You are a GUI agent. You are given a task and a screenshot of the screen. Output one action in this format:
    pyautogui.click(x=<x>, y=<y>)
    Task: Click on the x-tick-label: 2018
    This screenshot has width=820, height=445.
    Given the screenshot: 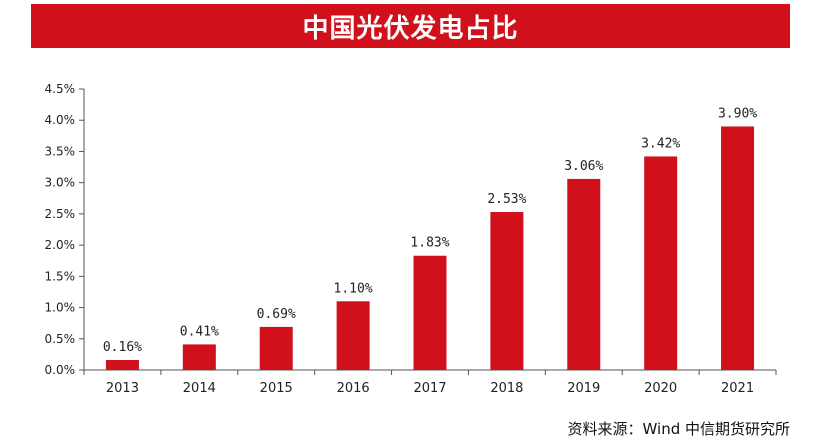 What is the action you would take?
    pyautogui.click(x=506, y=388)
    